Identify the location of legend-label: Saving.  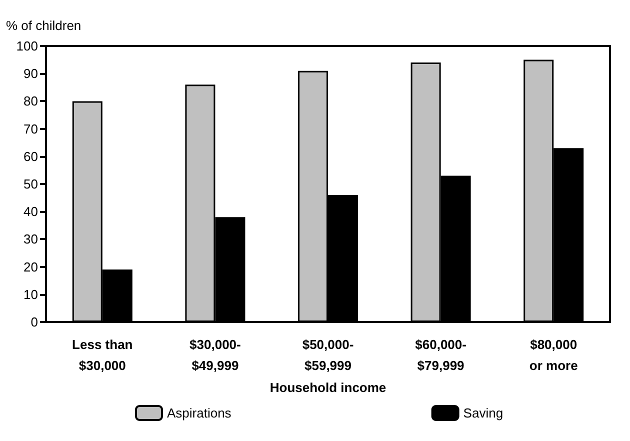
(483, 413).